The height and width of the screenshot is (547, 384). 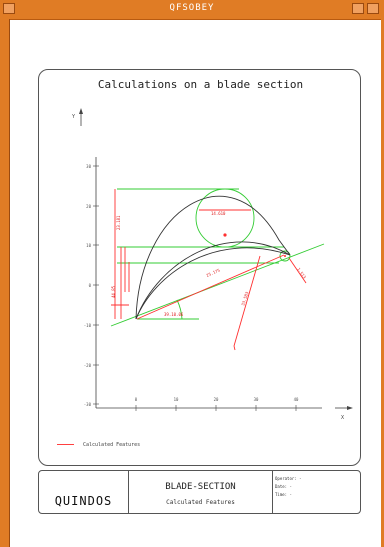 What do you see at coordinates (301, 273) in the screenshot?
I see `feature-label: 1.513` at bounding box center [301, 273].